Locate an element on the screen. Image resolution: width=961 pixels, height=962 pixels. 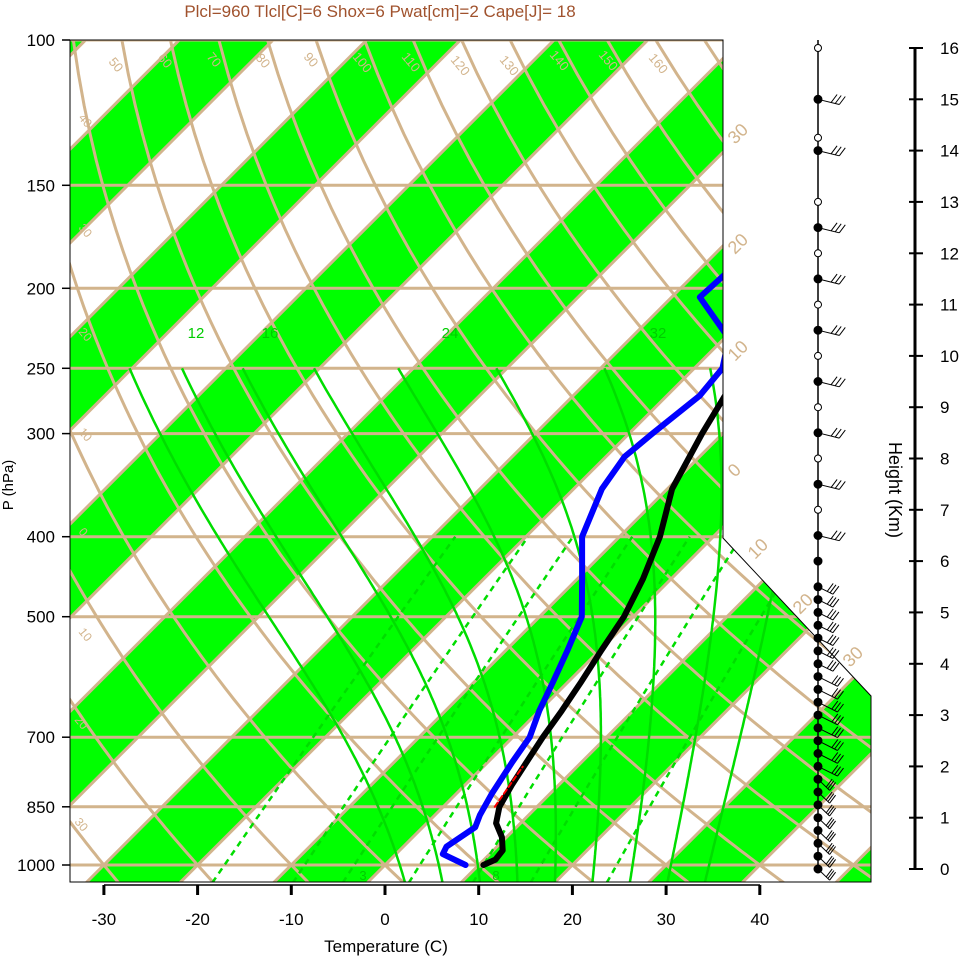
x-axis-label: Temperature (C) is located at coordinates (386, 946).